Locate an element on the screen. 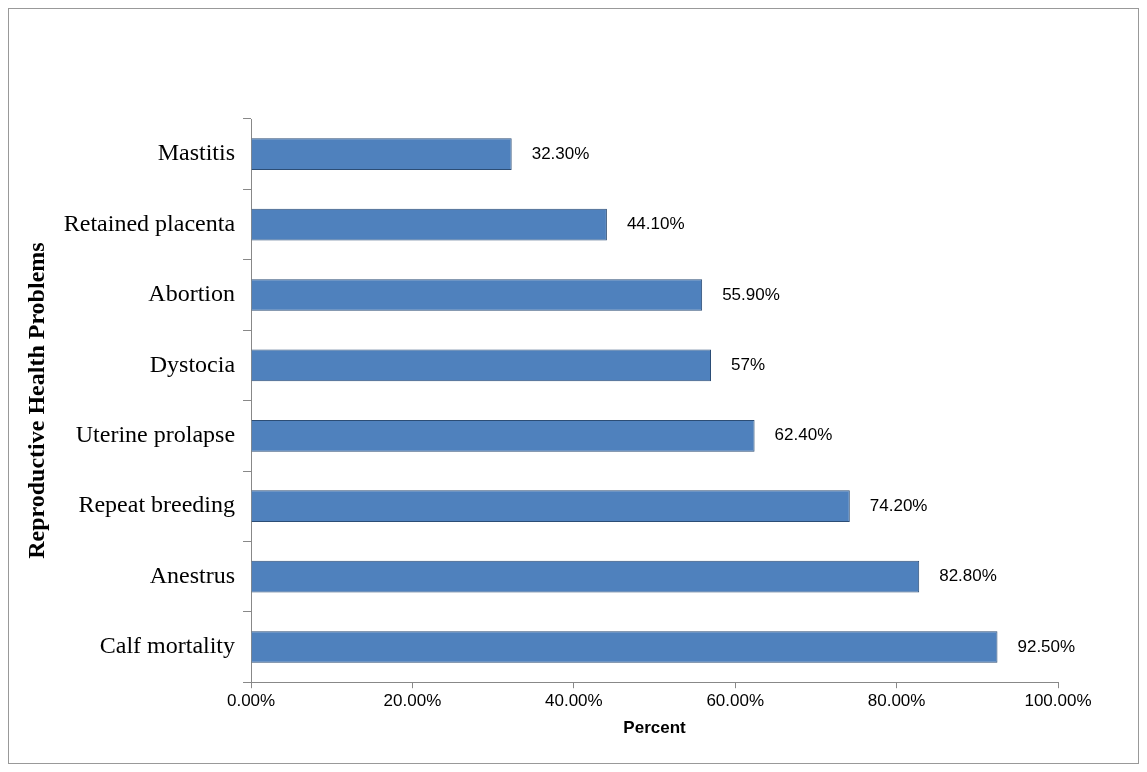 The width and height of the screenshot is (1147, 772). data-label: 32.30% is located at coordinates (560, 153).